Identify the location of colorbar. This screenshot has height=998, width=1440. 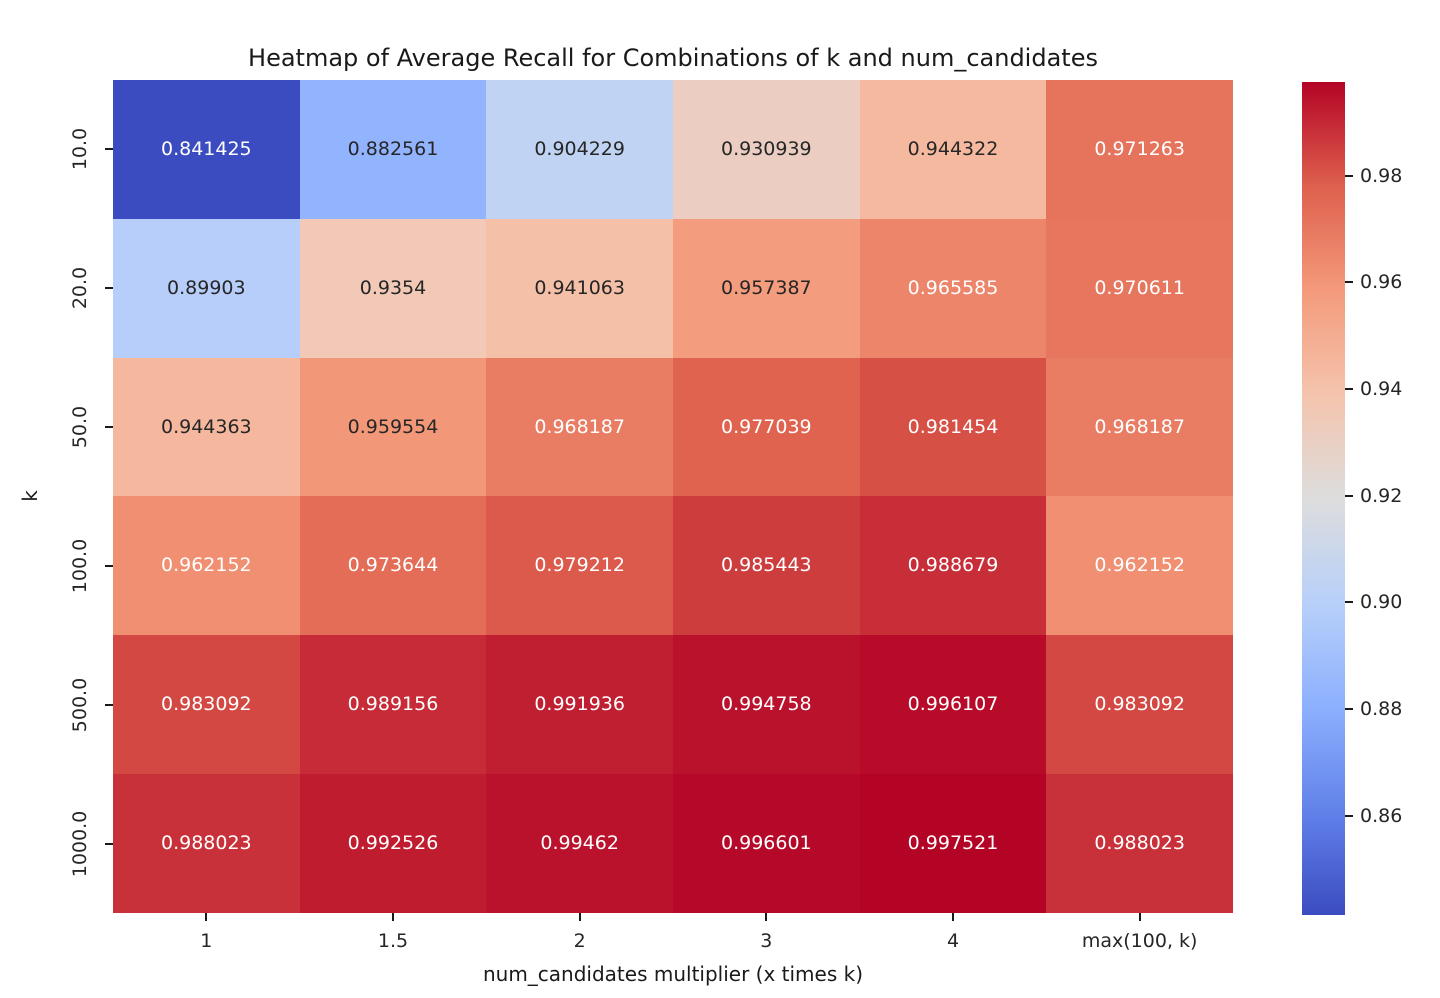
(1323, 498).